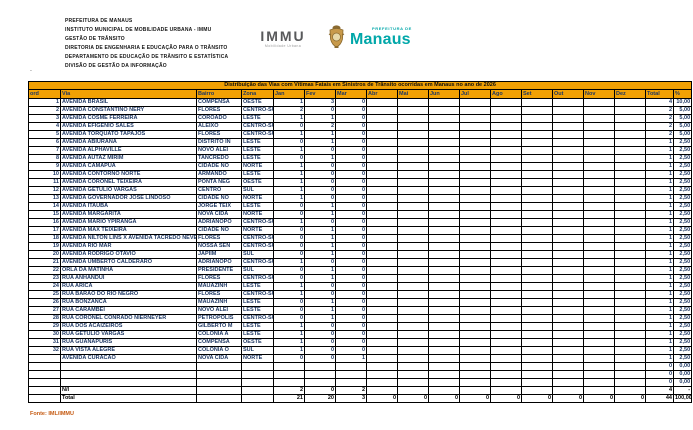 The image size is (693, 430). I want to click on column-header: Zona, so click(257, 94).